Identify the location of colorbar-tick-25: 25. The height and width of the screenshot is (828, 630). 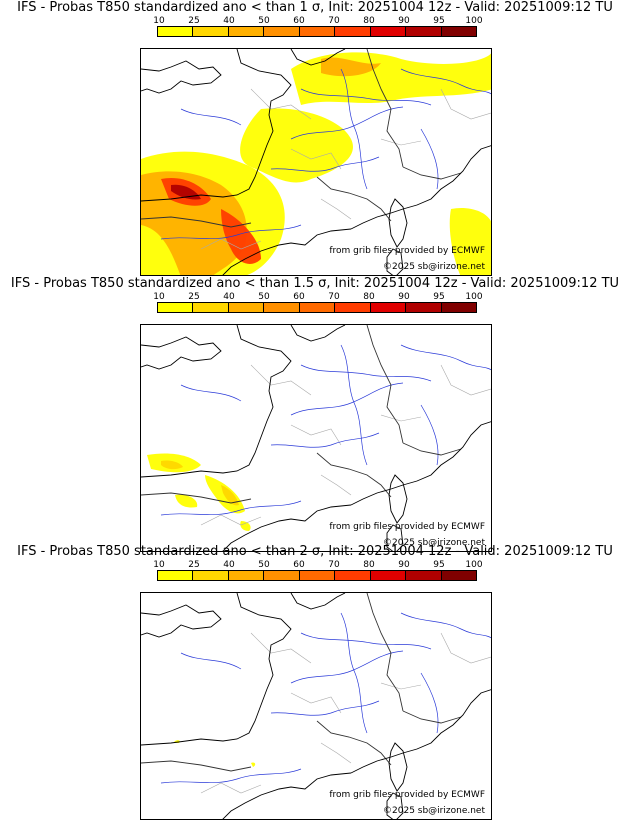
(194, 297).